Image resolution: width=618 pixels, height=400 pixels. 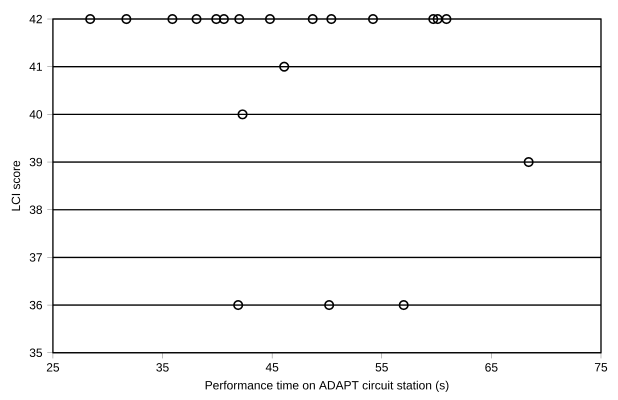 I want to click on y-tick-label: 41, so click(x=36, y=66).